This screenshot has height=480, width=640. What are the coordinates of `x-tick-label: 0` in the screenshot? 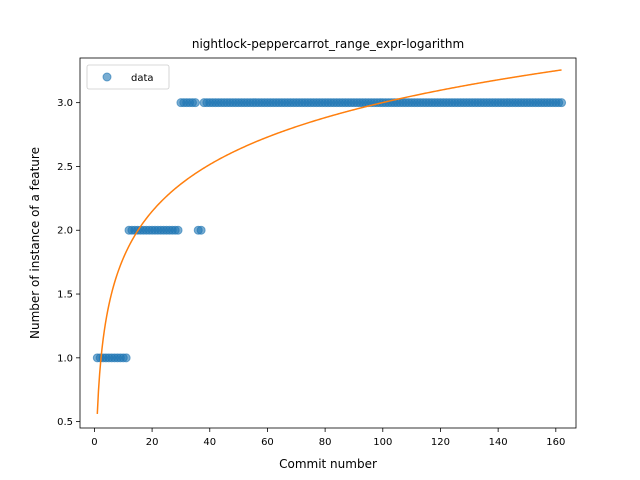 It's located at (94, 442).